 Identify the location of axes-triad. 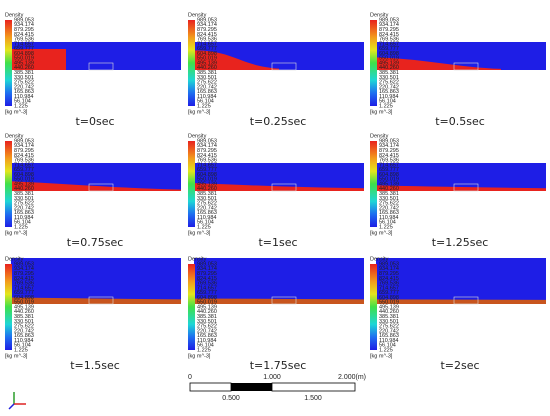
(17, 401).